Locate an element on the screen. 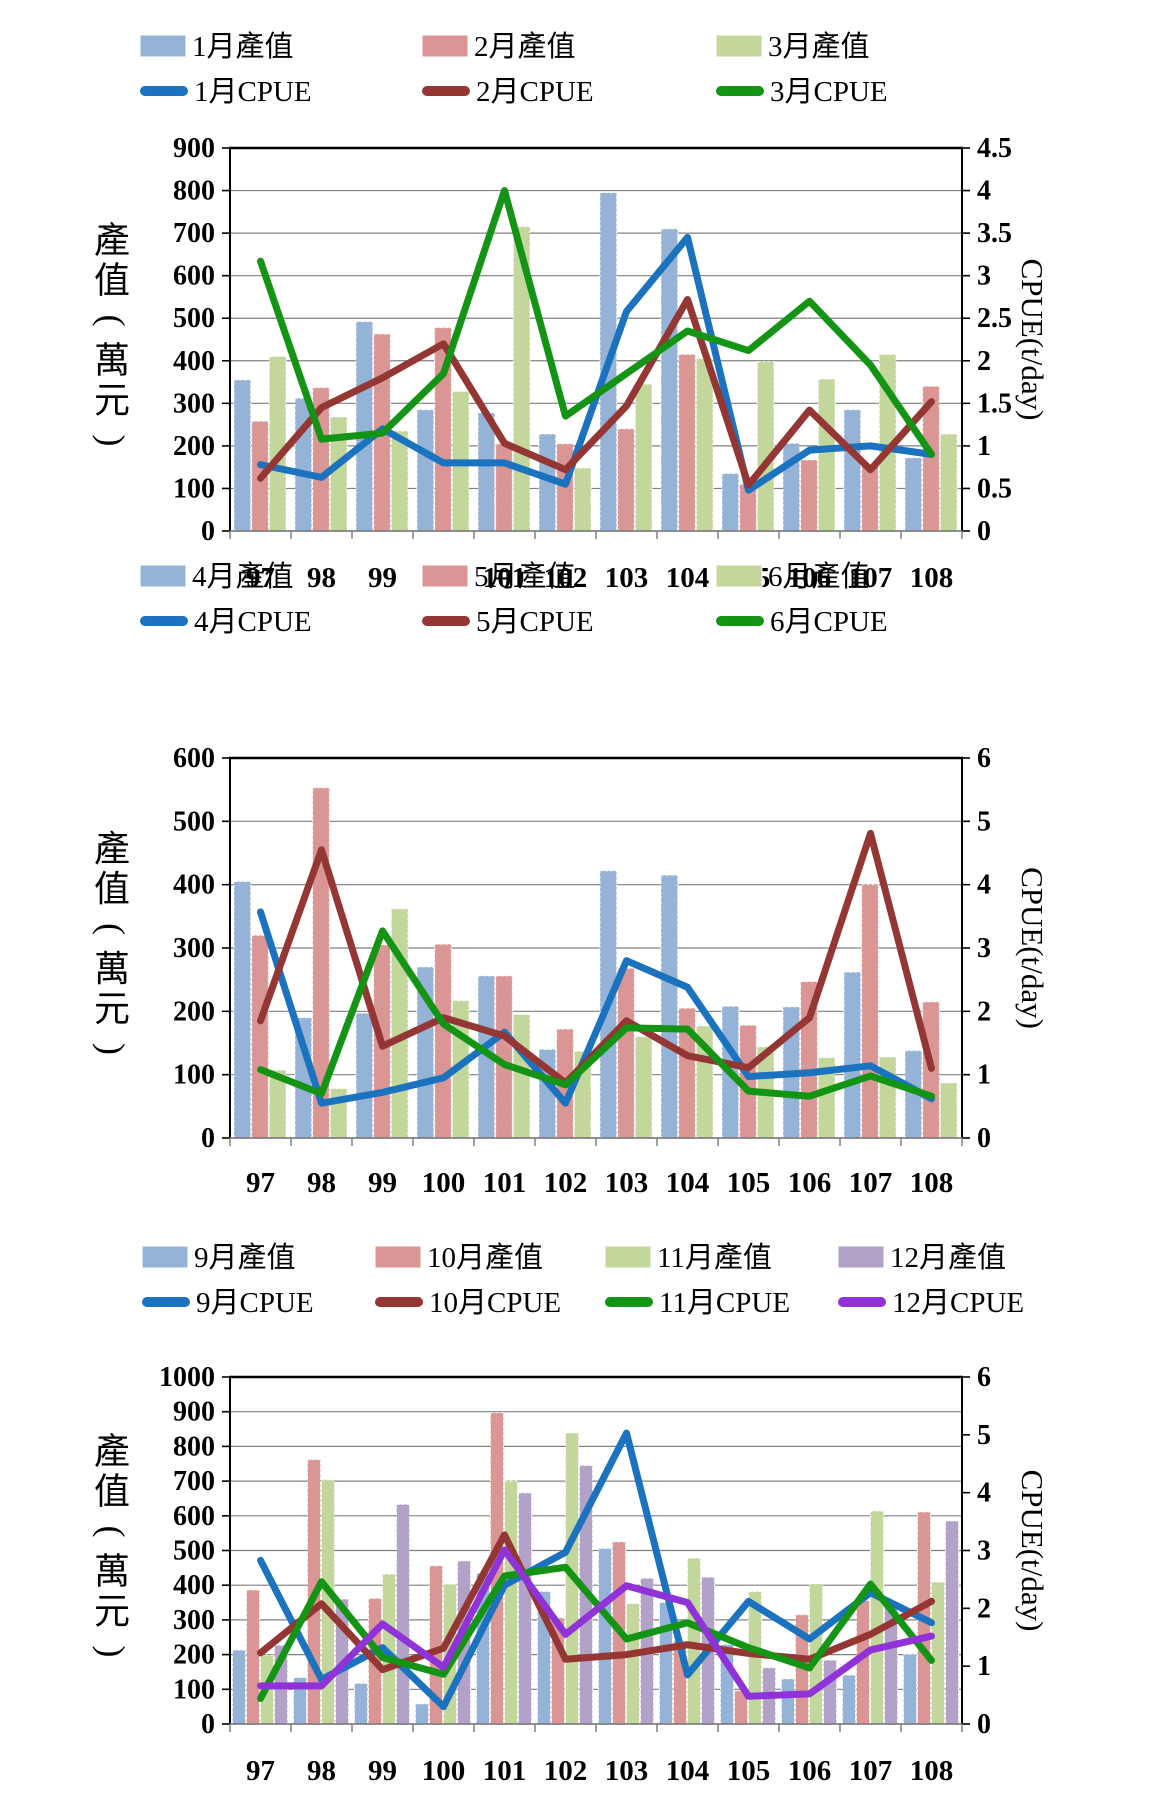  left-axis-tick-label: 400 is located at coordinates (194, 1585).